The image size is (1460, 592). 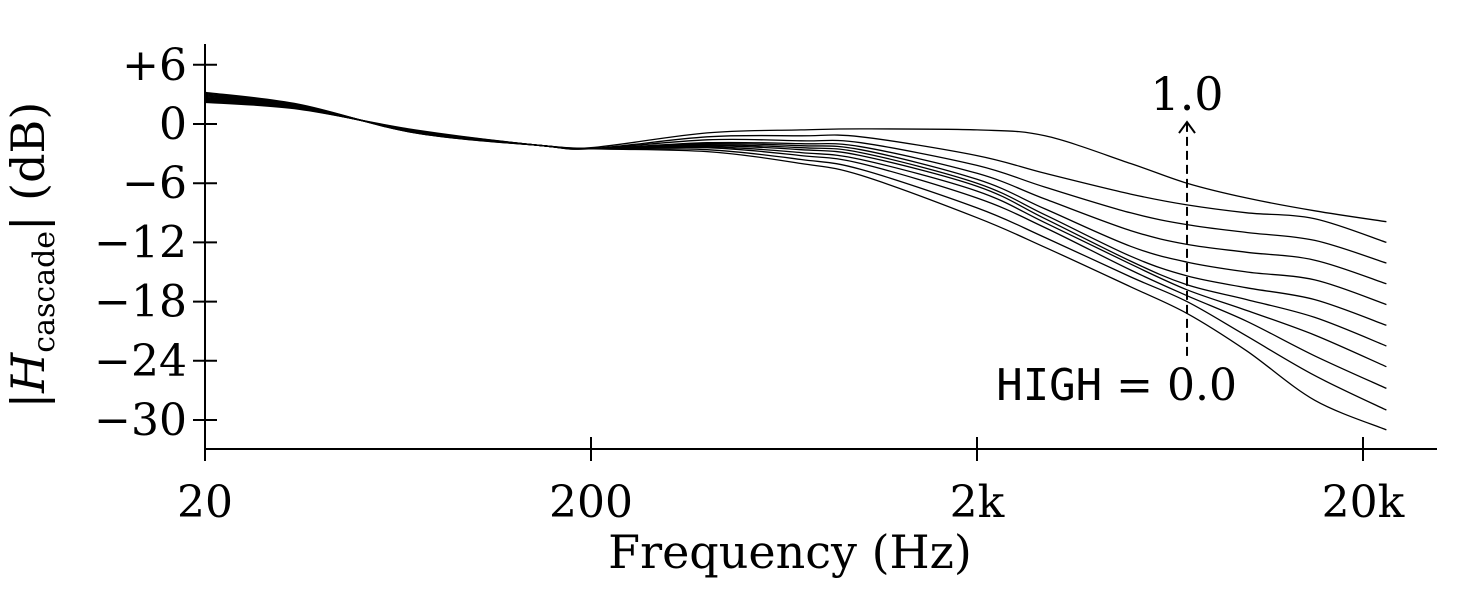 I want to click on y-axis-label-main: |H, so click(x=28, y=380).